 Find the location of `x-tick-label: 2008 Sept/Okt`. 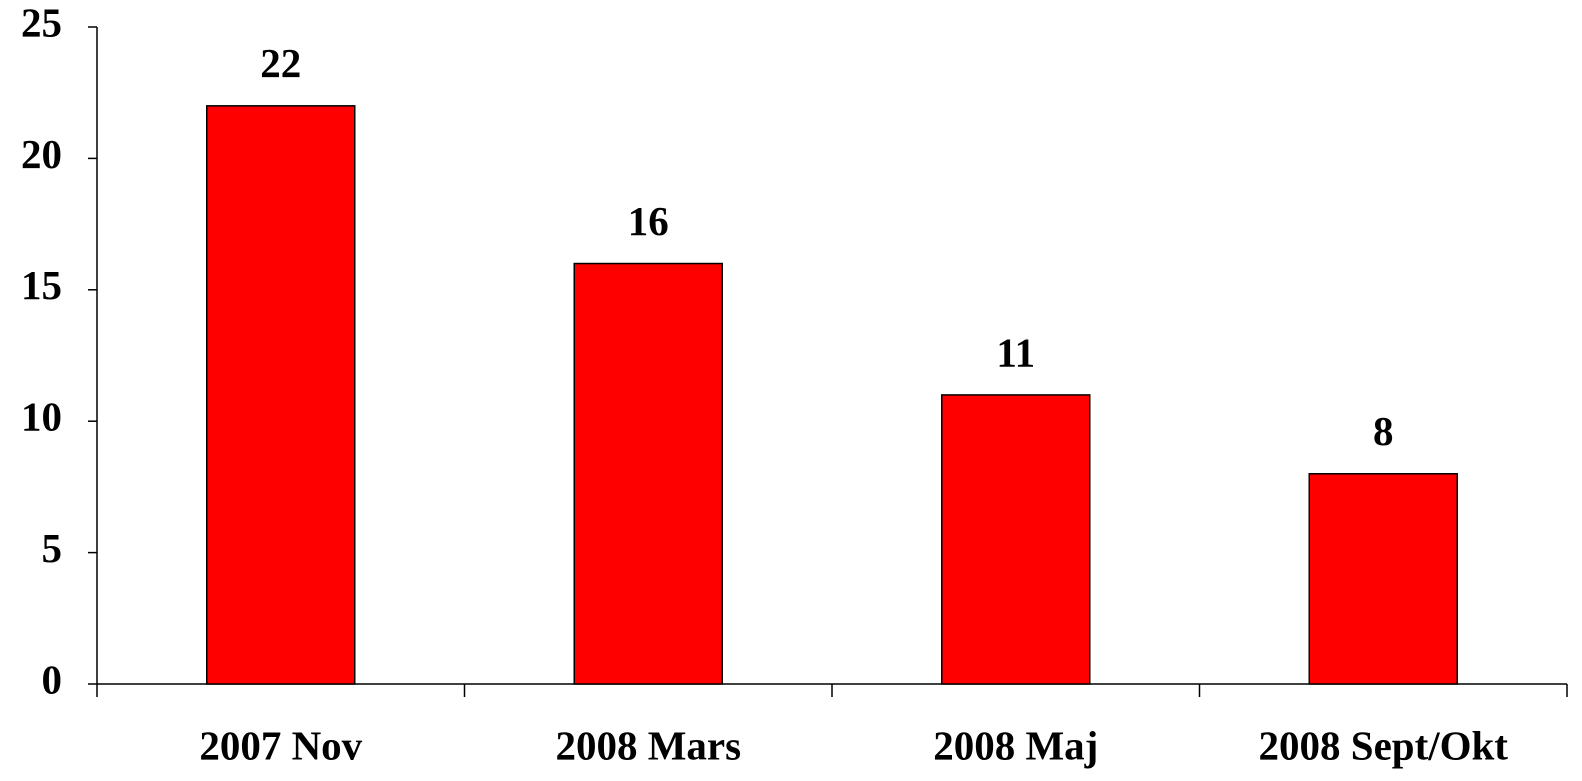

x-tick-label: 2008 Sept/Okt is located at coordinates (1384, 745).